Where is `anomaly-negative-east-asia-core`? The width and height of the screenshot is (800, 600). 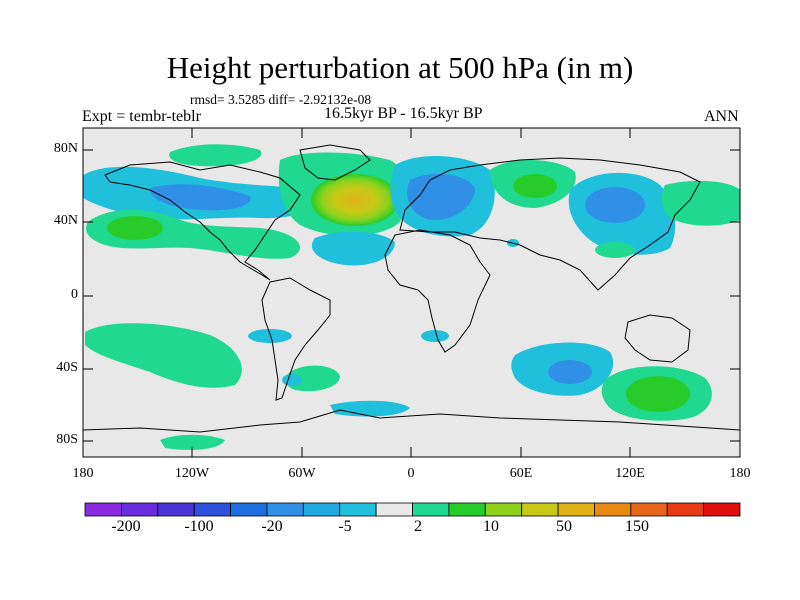
anomaly-negative-east-asia-core is located at coordinates (615, 205).